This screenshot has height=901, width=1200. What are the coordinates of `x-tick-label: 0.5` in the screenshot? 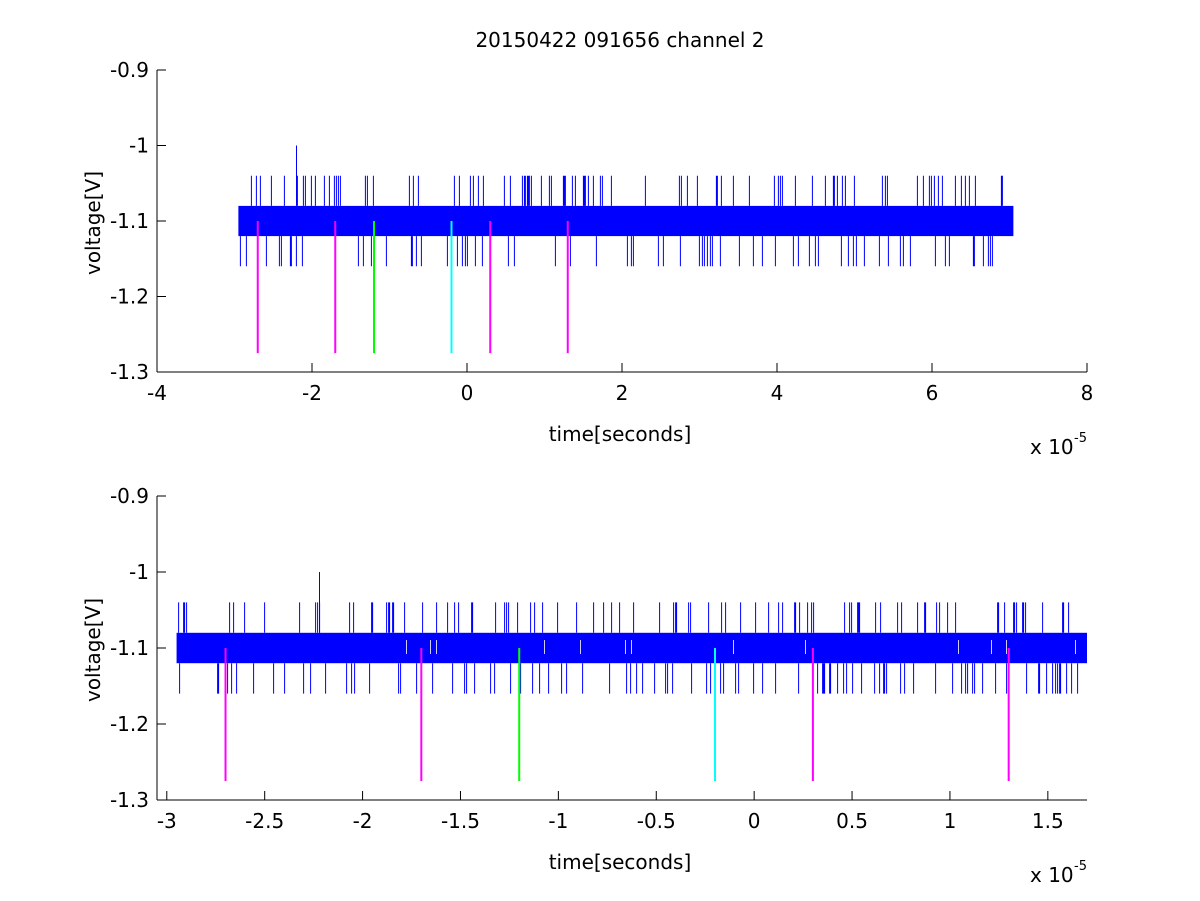 It's located at (852, 821).